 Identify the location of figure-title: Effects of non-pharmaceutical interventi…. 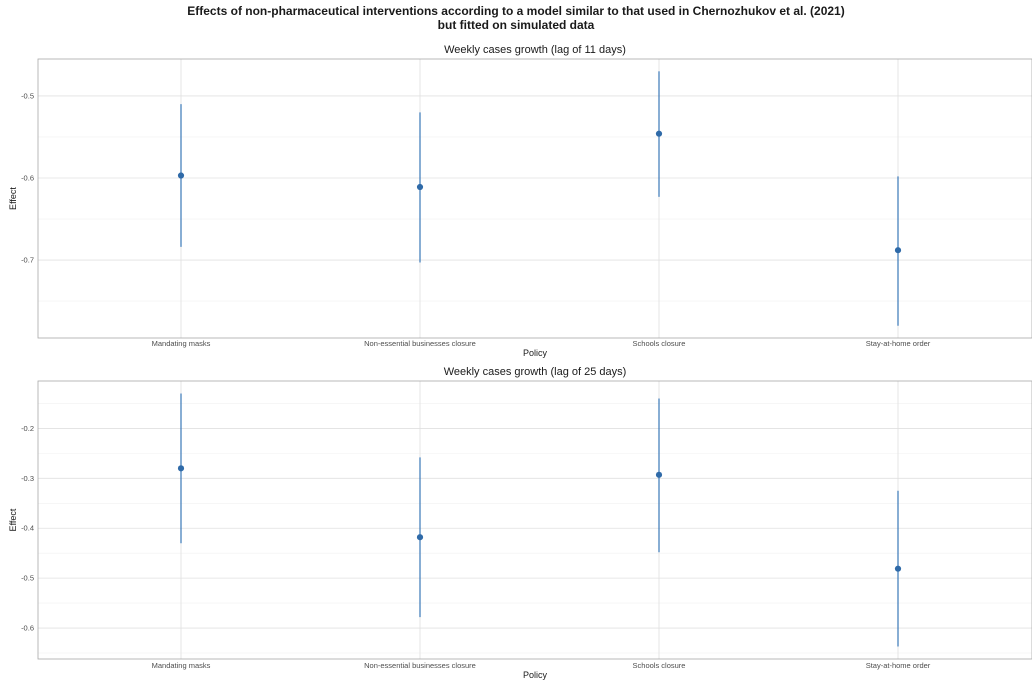
(516, 18).